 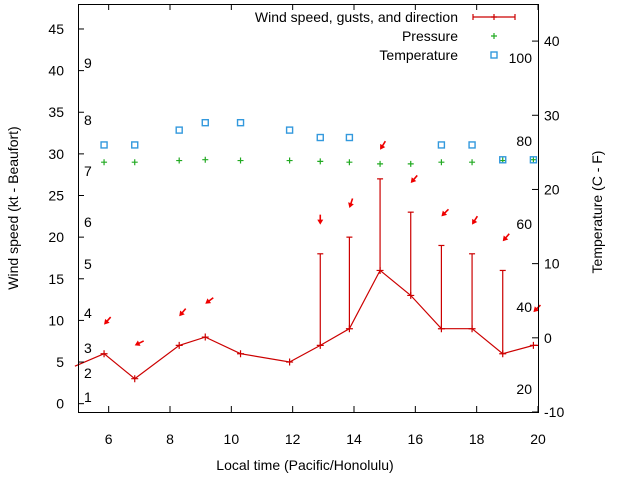 I want to click on fahrenheit-label: 80, so click(x=524, y=141).